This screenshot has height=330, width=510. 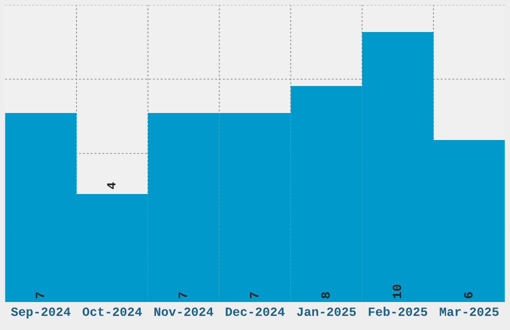 What do you see at coordinates (325, 295) in the screenshot?
I see `data-label: 8` at bounding box center [325, 295].